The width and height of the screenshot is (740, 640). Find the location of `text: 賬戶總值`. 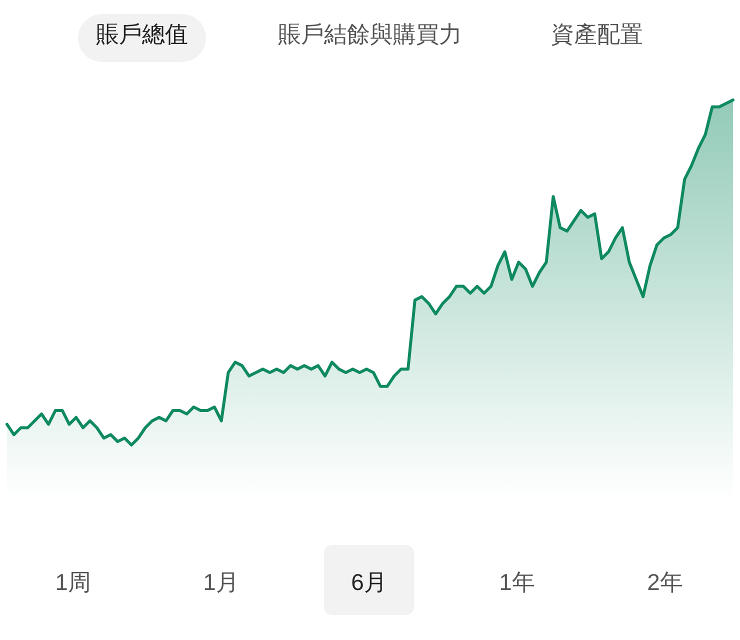

text: 賬戶總值 is located at coordinates (142, 34).